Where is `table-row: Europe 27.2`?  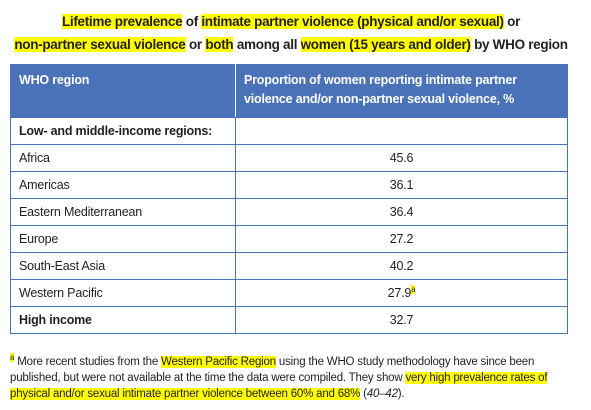
table-row: Europe 27.2 is located at coordinates (289, 239).